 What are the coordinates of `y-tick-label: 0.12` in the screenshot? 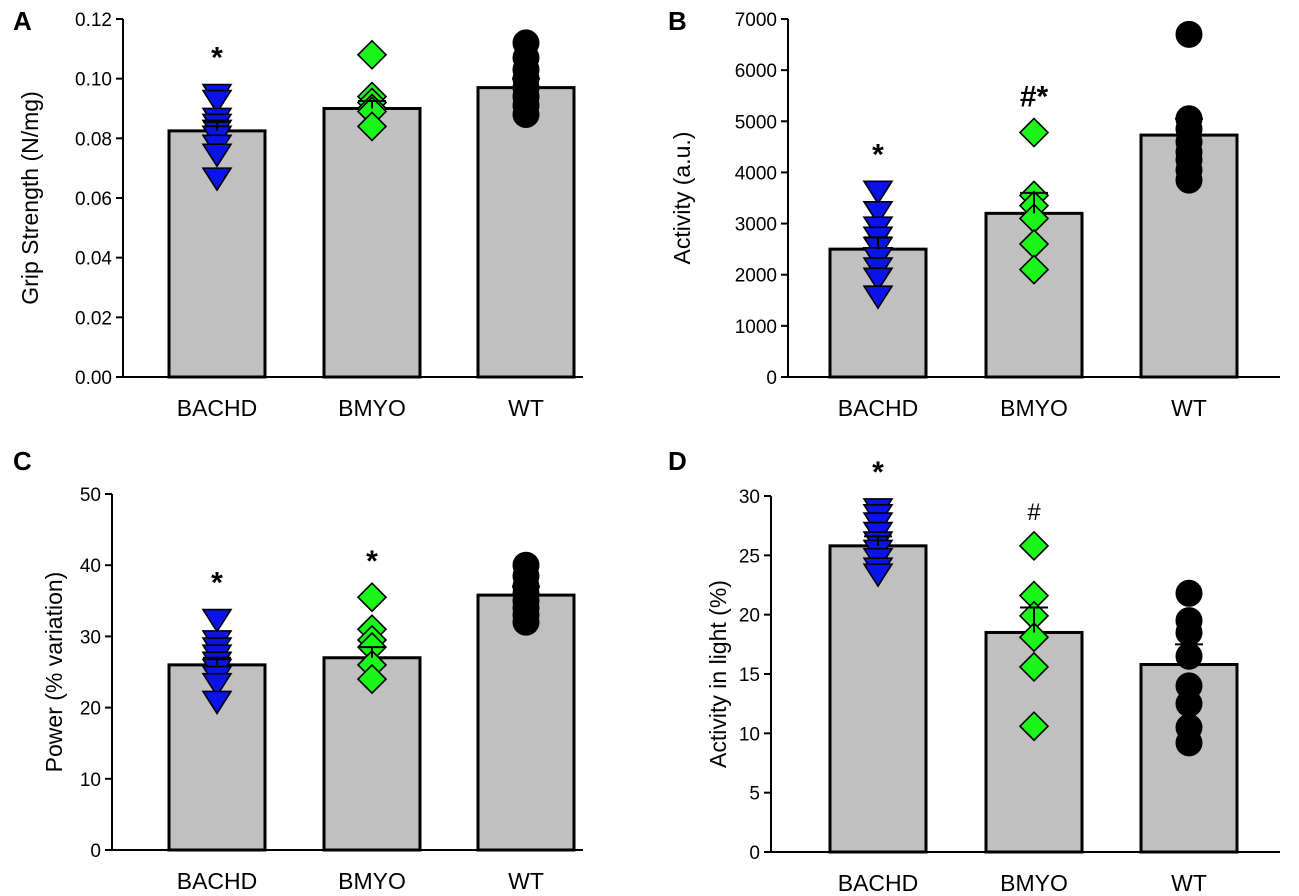 It's located at (93, 20).